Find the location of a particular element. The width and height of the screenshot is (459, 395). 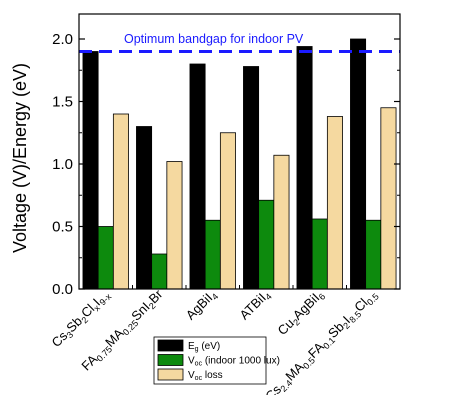

legend-entry-2: Voc loss is located at coordinates (205, 376).